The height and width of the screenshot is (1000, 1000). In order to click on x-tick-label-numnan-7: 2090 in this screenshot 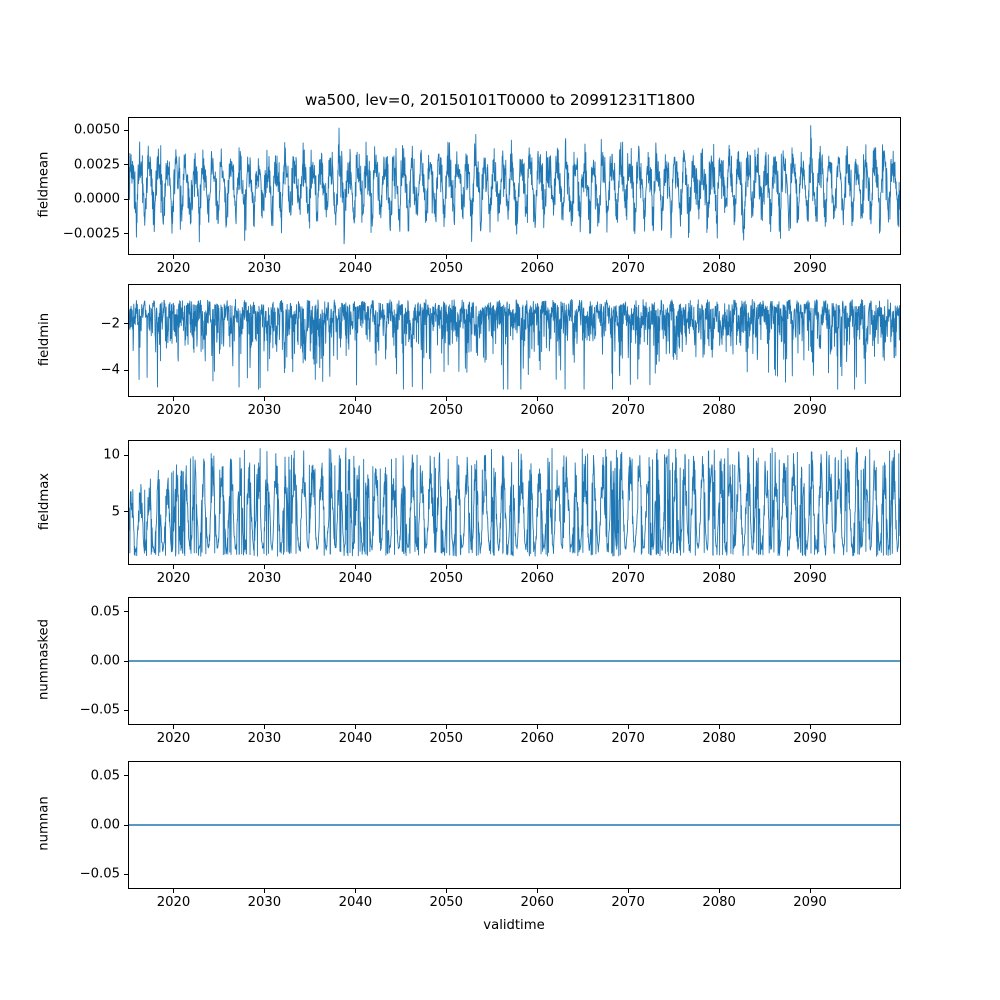, I will do `click(810, 902)`.